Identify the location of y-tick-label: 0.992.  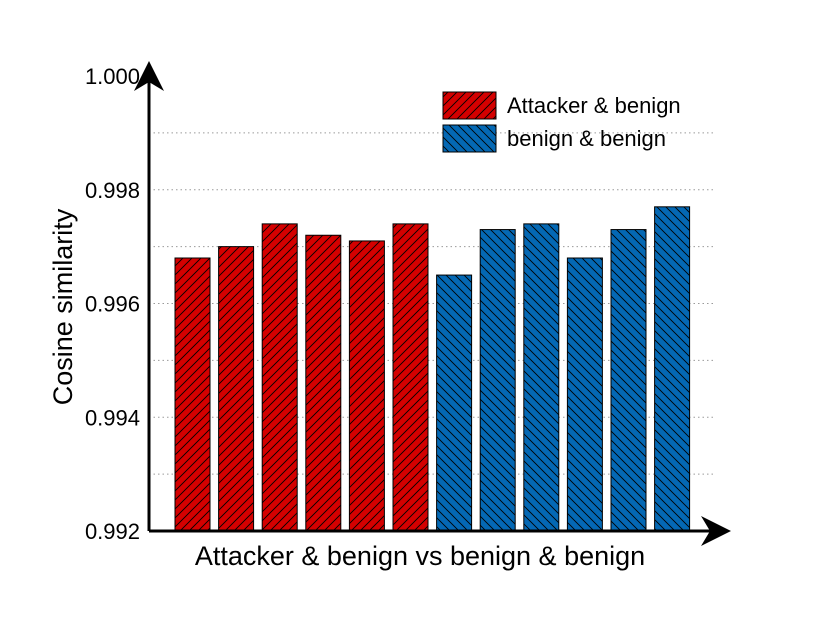
(112, 531).